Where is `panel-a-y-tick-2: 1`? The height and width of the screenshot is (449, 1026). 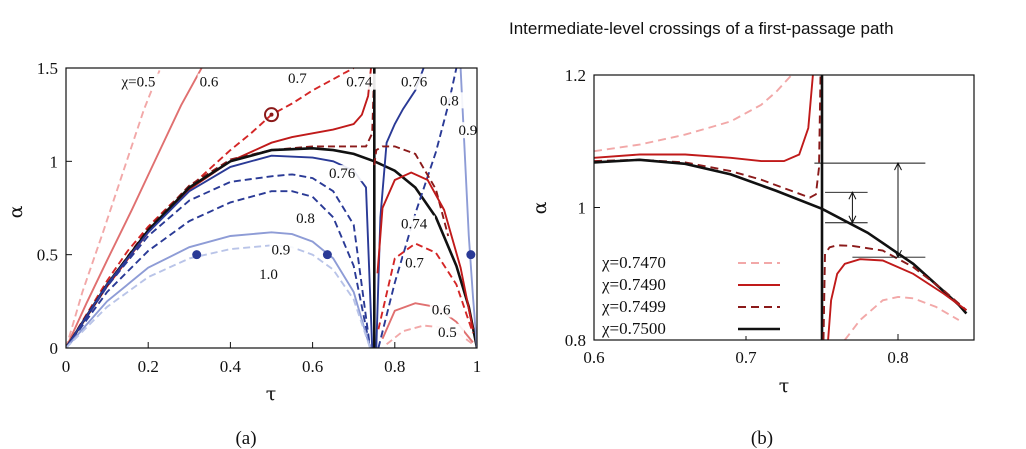 panel-a-y-tick-2: 1 is located at coordinates (54, 161).